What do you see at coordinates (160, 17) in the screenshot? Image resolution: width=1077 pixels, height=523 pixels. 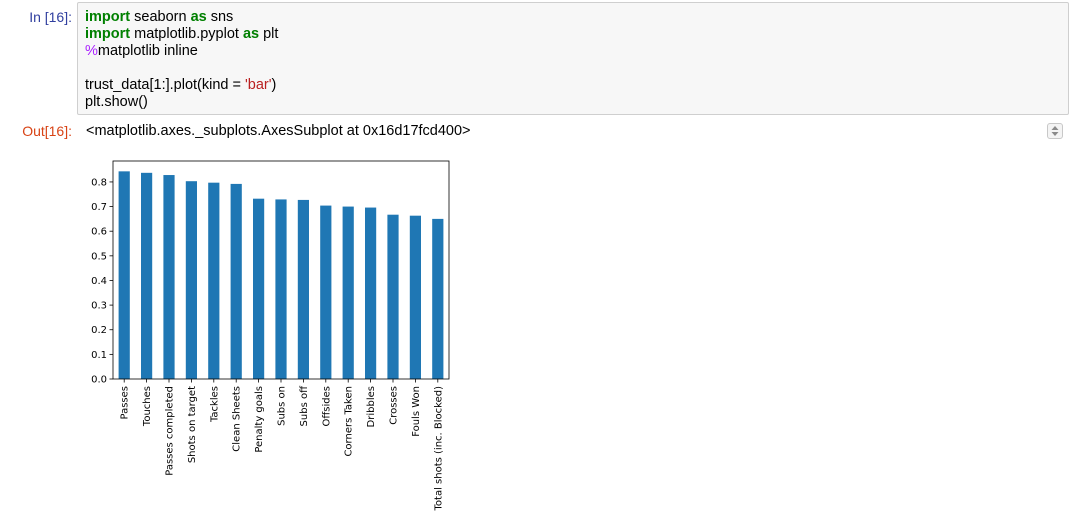 I see `code-token: seaborn` at bounding box center [160, 17].